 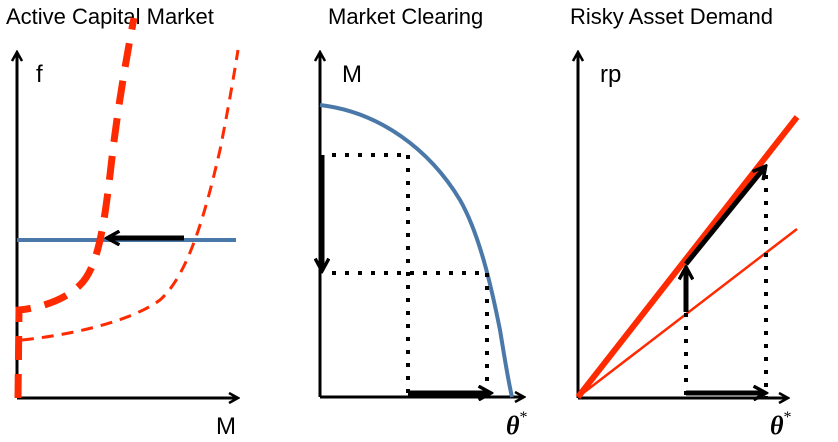 I want to click on panel-title: Market Clearing, so click(x=405, y=16).